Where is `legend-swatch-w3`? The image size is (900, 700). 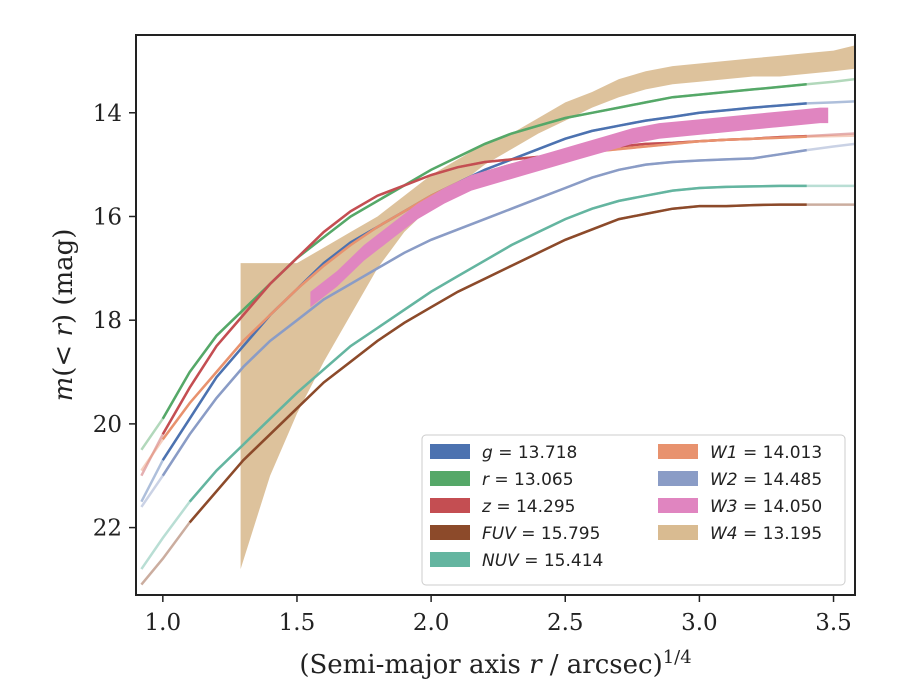
legend-swatch-w3 is located at coordinates (678, 505).